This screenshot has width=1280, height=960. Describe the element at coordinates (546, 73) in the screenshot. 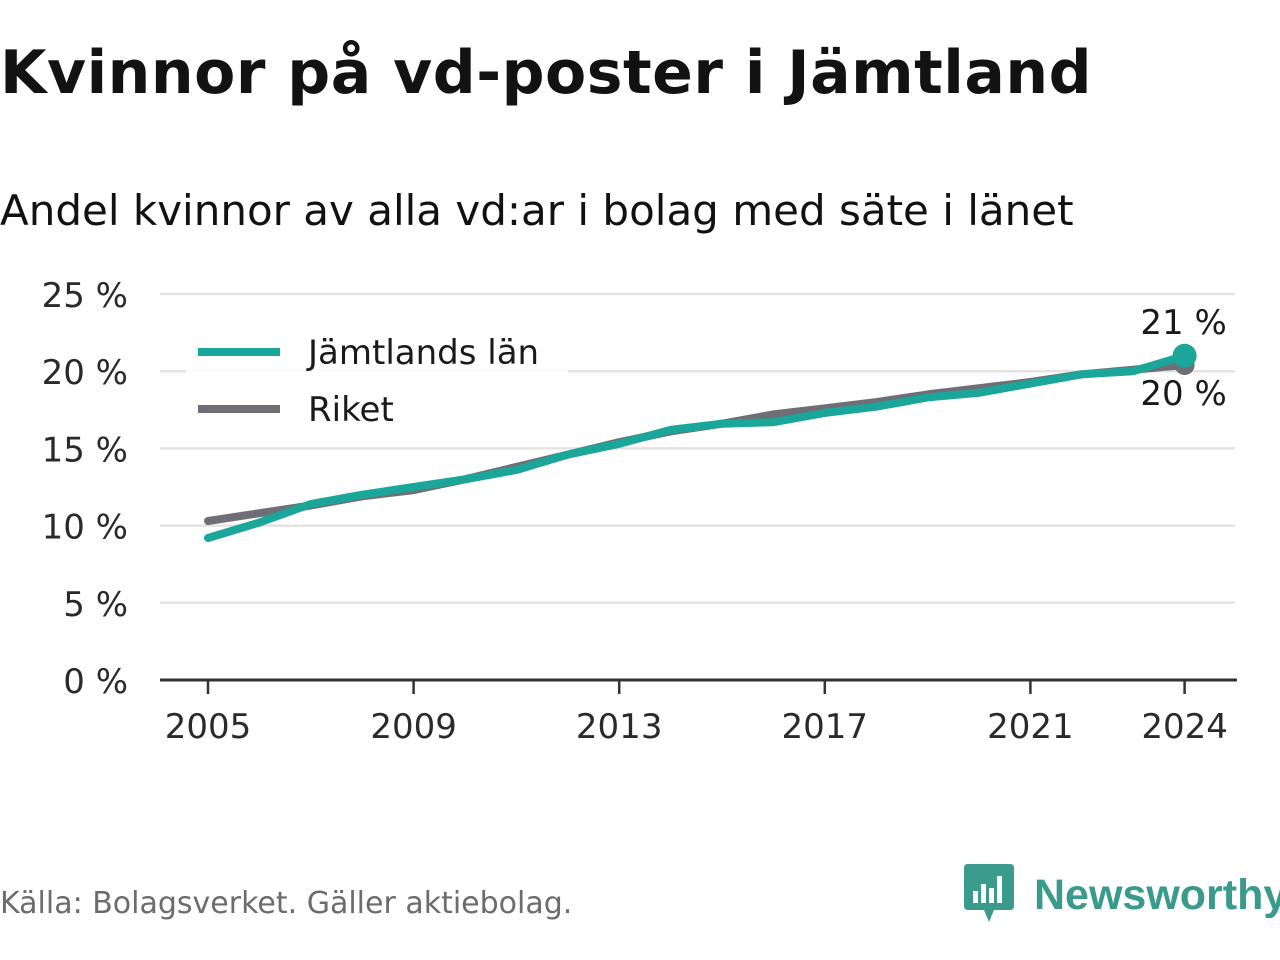

I see `chart-title: Kvinnor på vd-poster i Jämtland` at that location.